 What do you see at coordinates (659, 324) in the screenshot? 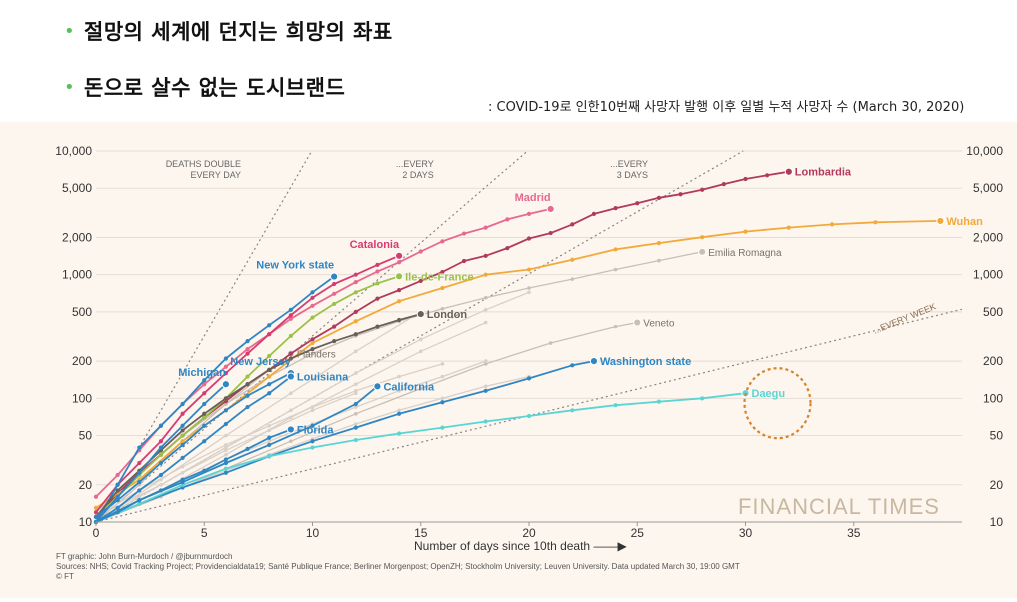
I see `series-label: Veneto` at bounding box center [659, 324].